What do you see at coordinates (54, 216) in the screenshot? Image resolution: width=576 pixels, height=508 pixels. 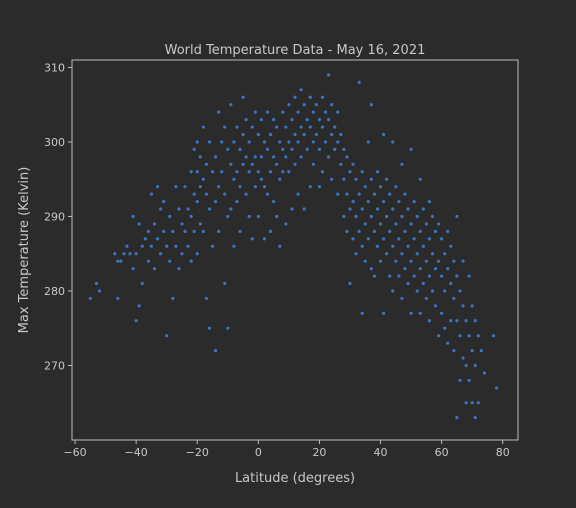 I see `y-tick-label: 290` at bounding box center [54, 216].